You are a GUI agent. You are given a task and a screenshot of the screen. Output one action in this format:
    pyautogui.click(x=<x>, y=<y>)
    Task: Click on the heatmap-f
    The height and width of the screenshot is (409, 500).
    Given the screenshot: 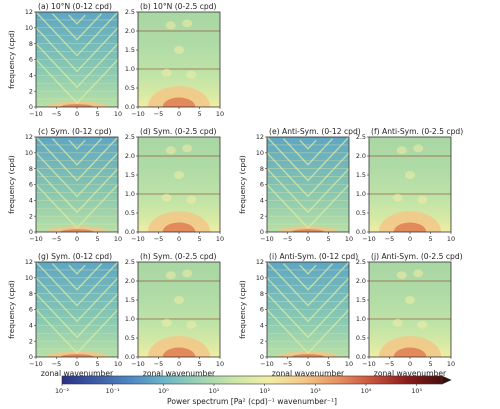 What is the action you would take?
    pyautogui.click(x=410, y=184)
    